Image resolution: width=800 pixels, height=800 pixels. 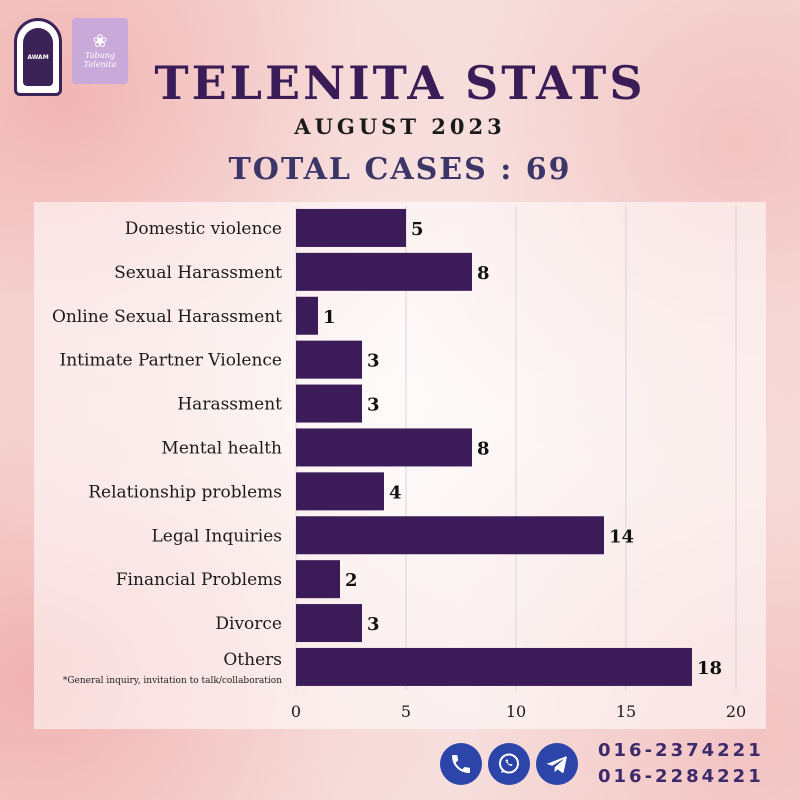 I want to click on whatsapp-icon, so click(x=509, y=764).